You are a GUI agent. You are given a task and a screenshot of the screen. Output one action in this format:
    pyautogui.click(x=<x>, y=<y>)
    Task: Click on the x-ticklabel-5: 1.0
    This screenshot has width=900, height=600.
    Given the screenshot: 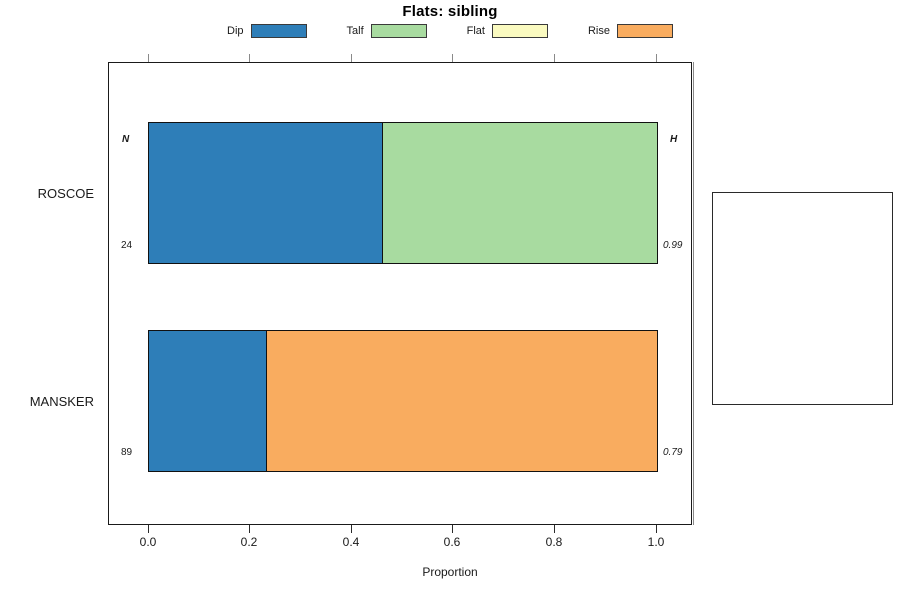 What is the action you would take?
    pyautogui.click(x=656, y=542)
    